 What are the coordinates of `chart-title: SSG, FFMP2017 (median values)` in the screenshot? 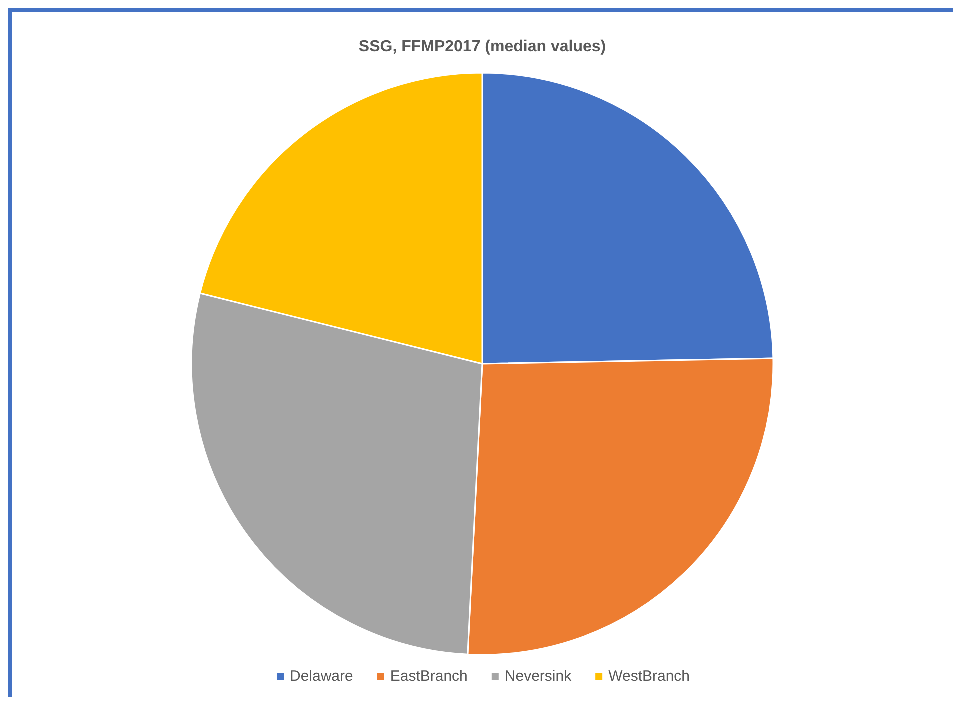 It's located at (482, 47).